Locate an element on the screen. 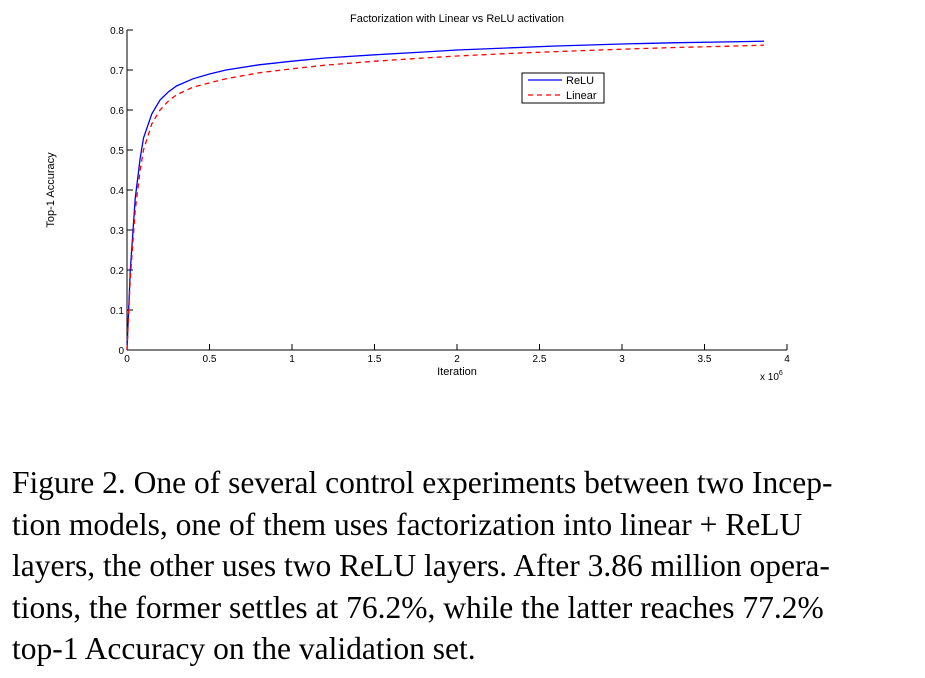  y-tick-label: 0.2 is located at coordinates (117, 271).